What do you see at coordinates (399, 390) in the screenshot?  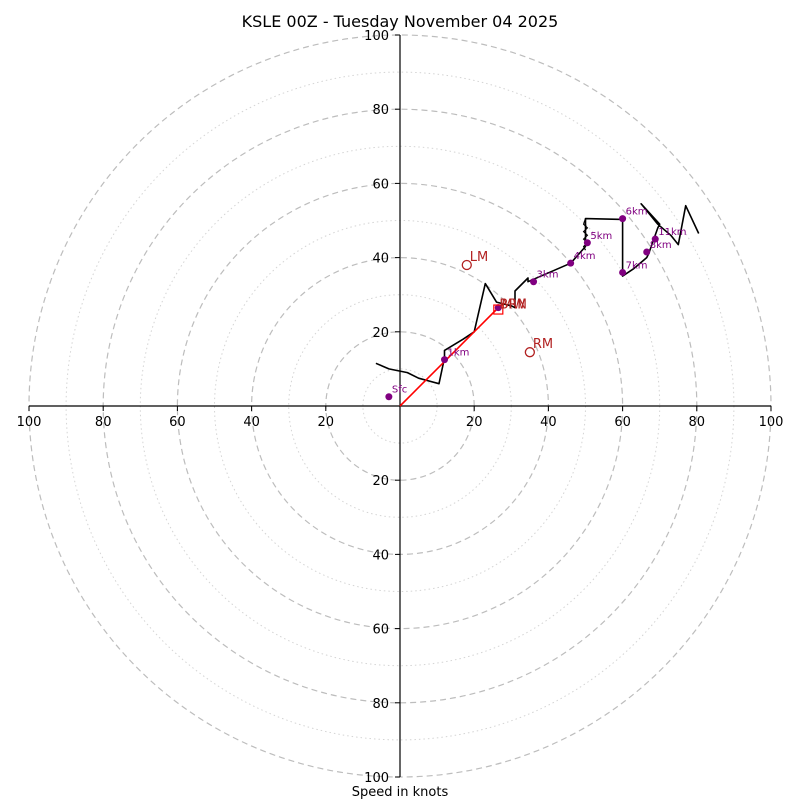 I see `height-label: Sfc` at bounding box center [399, 390].